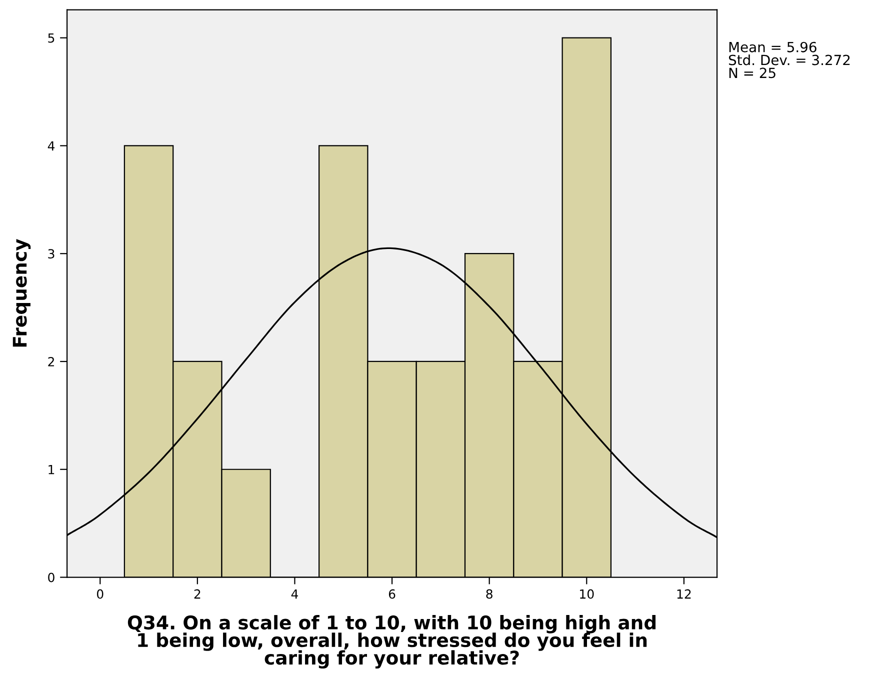  Describe the element at coordinates (51, 254) in the screenshot. I see `y-tick-label: 3` at that location.